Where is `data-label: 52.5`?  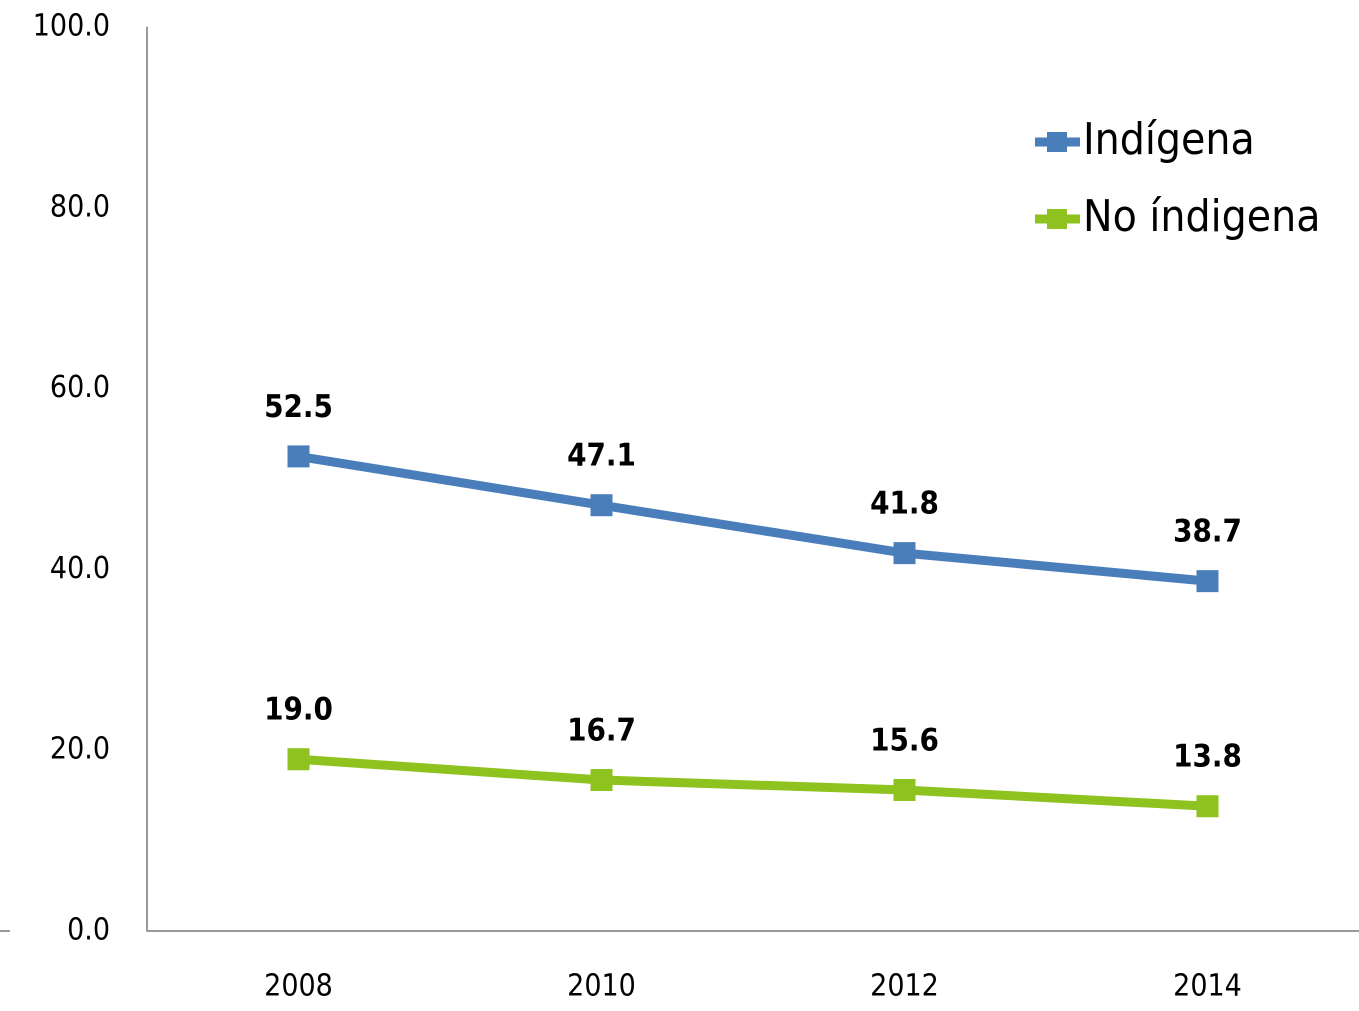 data-label: 52.5 is located at coordinates (298, 407).